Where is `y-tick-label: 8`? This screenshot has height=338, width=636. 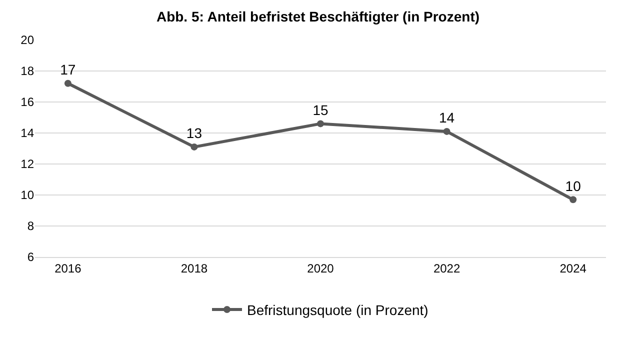 y-tick-label: 8 is located at coordinates (30, 226).